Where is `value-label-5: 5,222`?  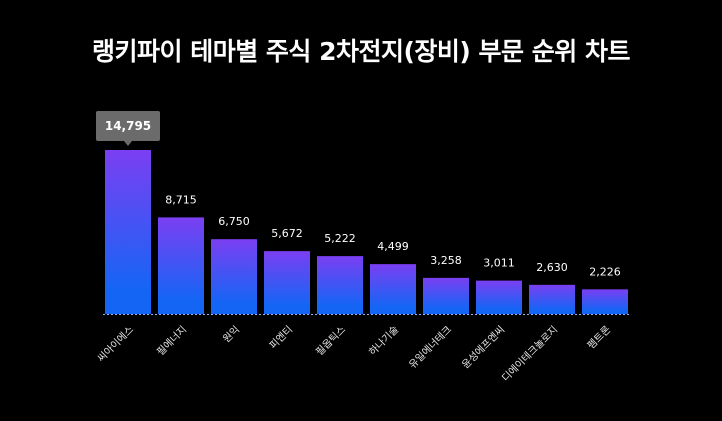
value-label-5: 5,222 is located at coordinates (340, 238).